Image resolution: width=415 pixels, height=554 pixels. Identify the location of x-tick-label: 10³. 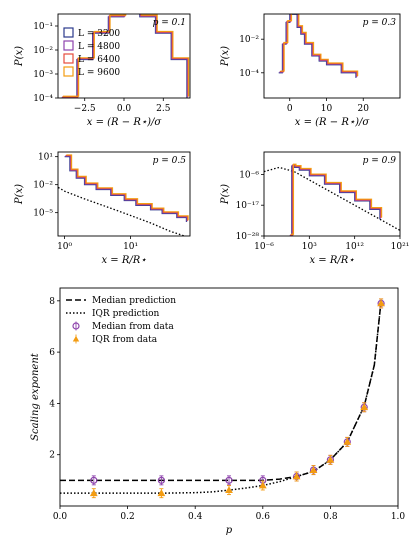
(309, 247).